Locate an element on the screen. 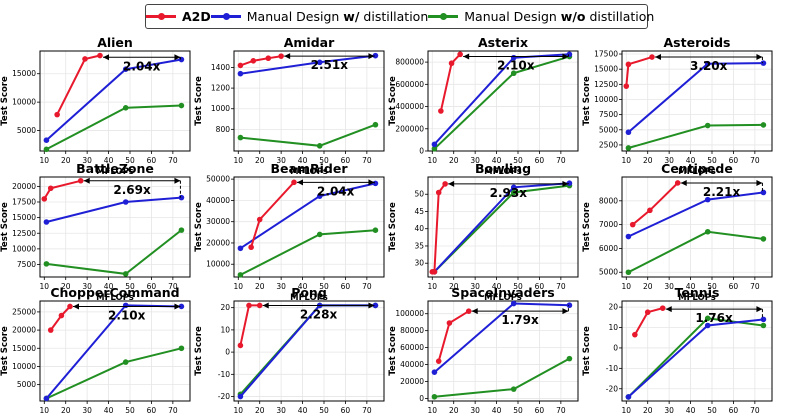  series-line-with-distill is located at coordinates (307, 216).